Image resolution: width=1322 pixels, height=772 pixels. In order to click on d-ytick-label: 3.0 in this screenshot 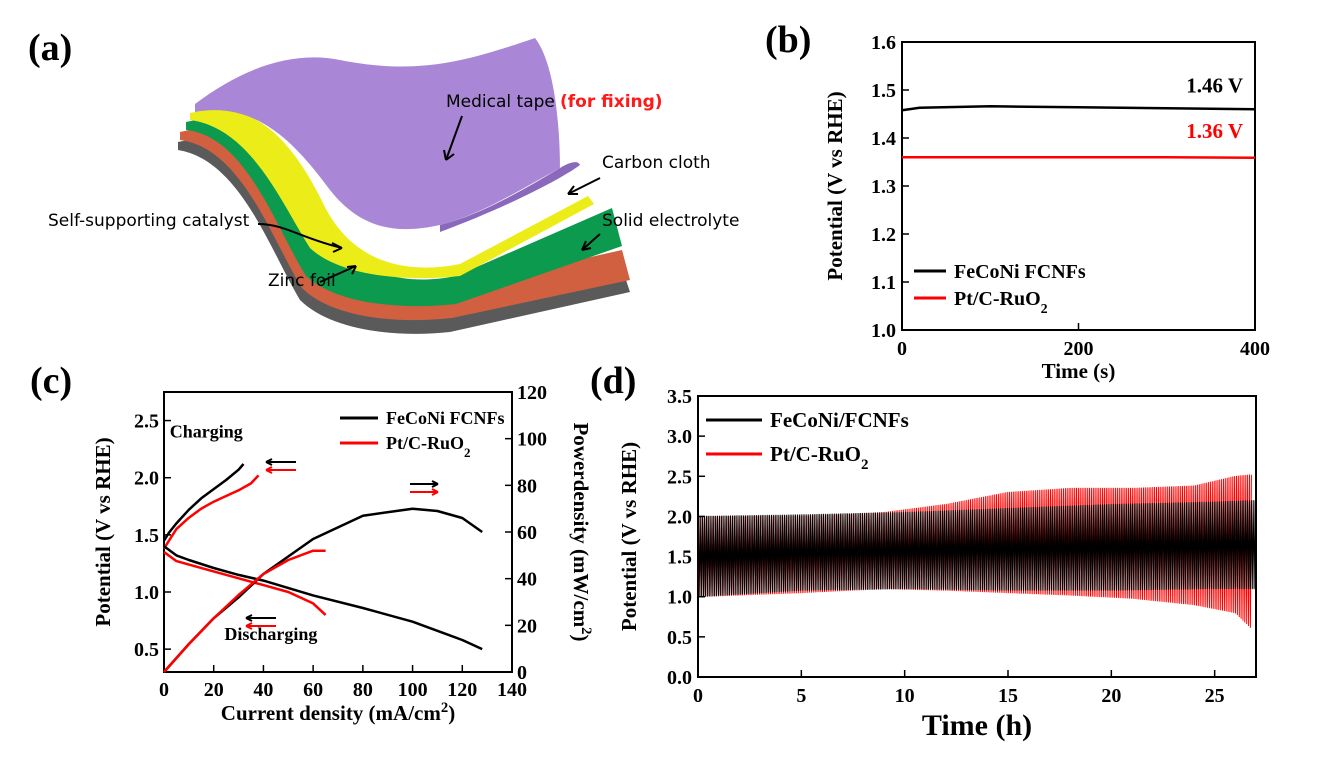, I will do `click(679, 437)`.